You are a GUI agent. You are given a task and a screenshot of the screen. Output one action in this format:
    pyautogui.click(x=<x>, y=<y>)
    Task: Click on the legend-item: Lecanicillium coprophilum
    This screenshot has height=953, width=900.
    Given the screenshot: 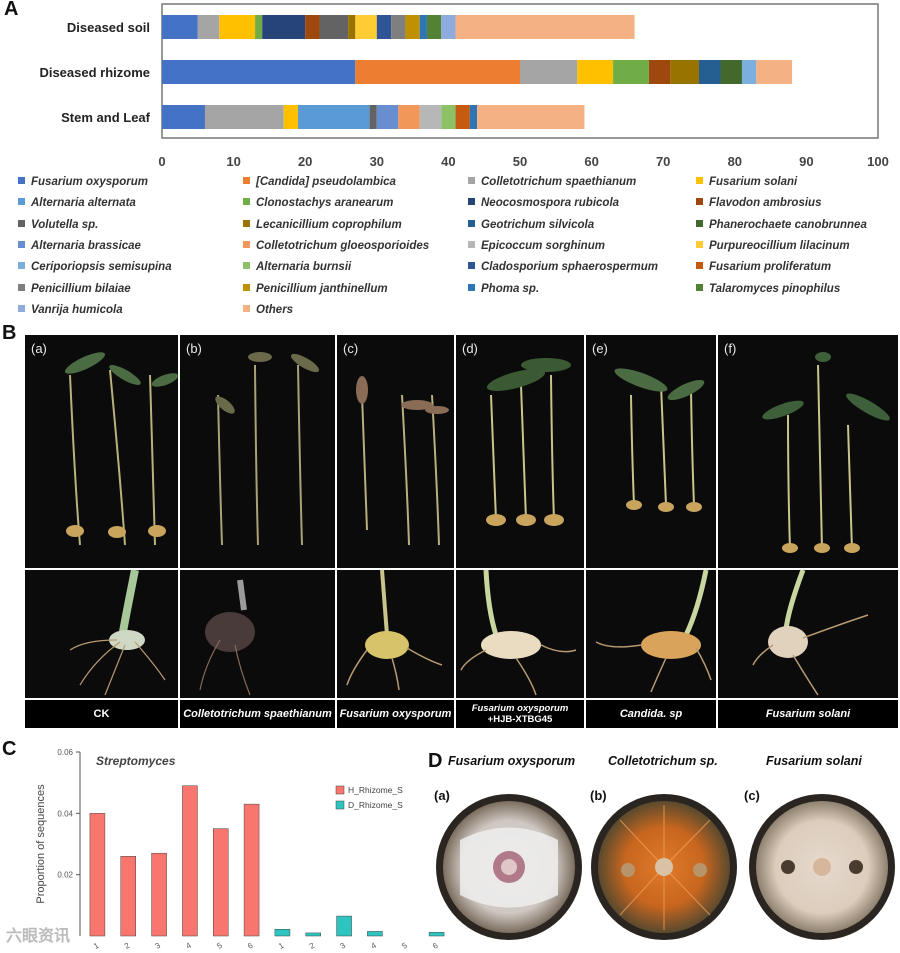 What is the action you would take?
    pyautogui.click(x=322, y=225)
    